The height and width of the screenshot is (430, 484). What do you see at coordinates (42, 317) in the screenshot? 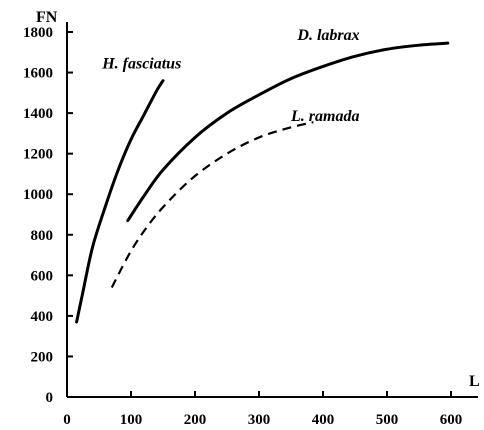
I see `y-tick-label: 400` at bounding box center [42, 317].